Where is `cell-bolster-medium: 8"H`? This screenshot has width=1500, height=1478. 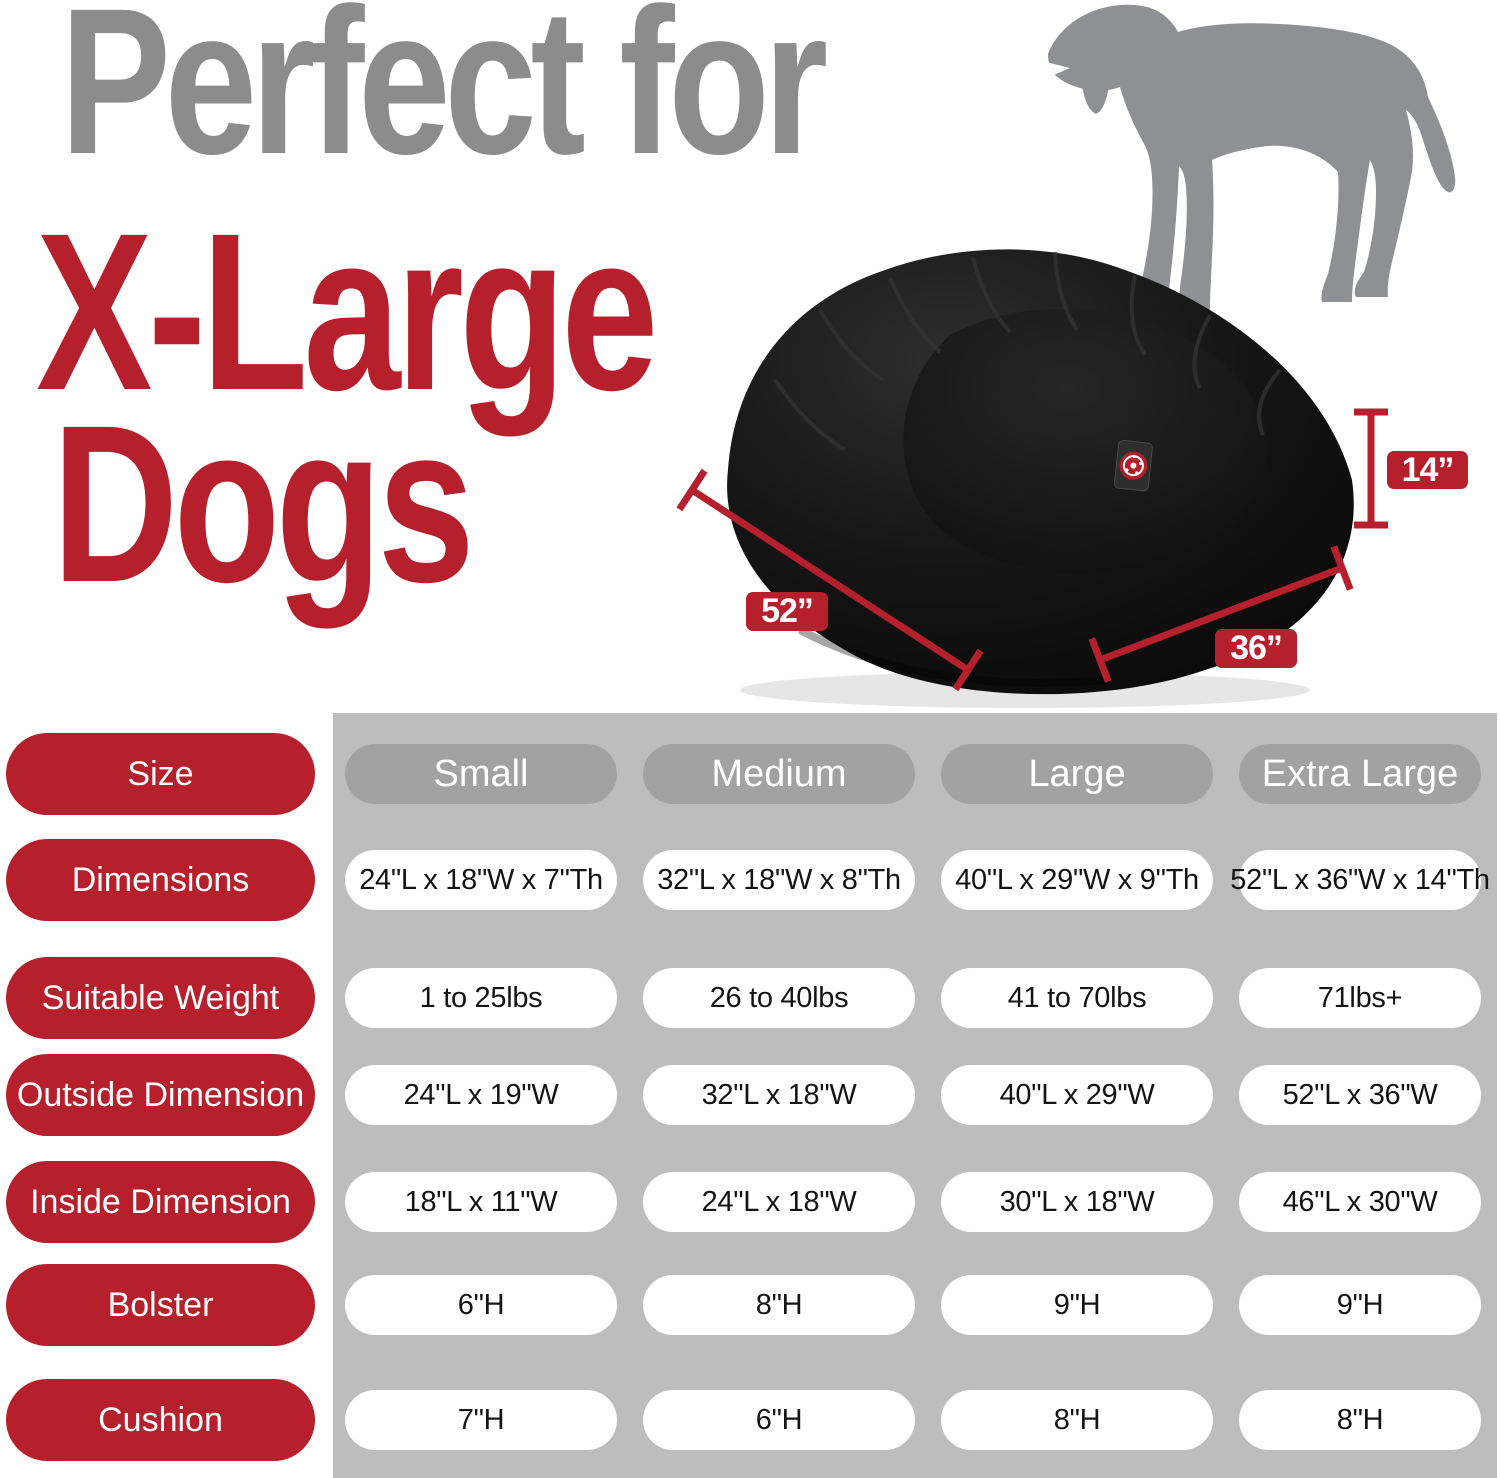 cell-bolster-medium: 8"H is located at coordinates (779, 1305).